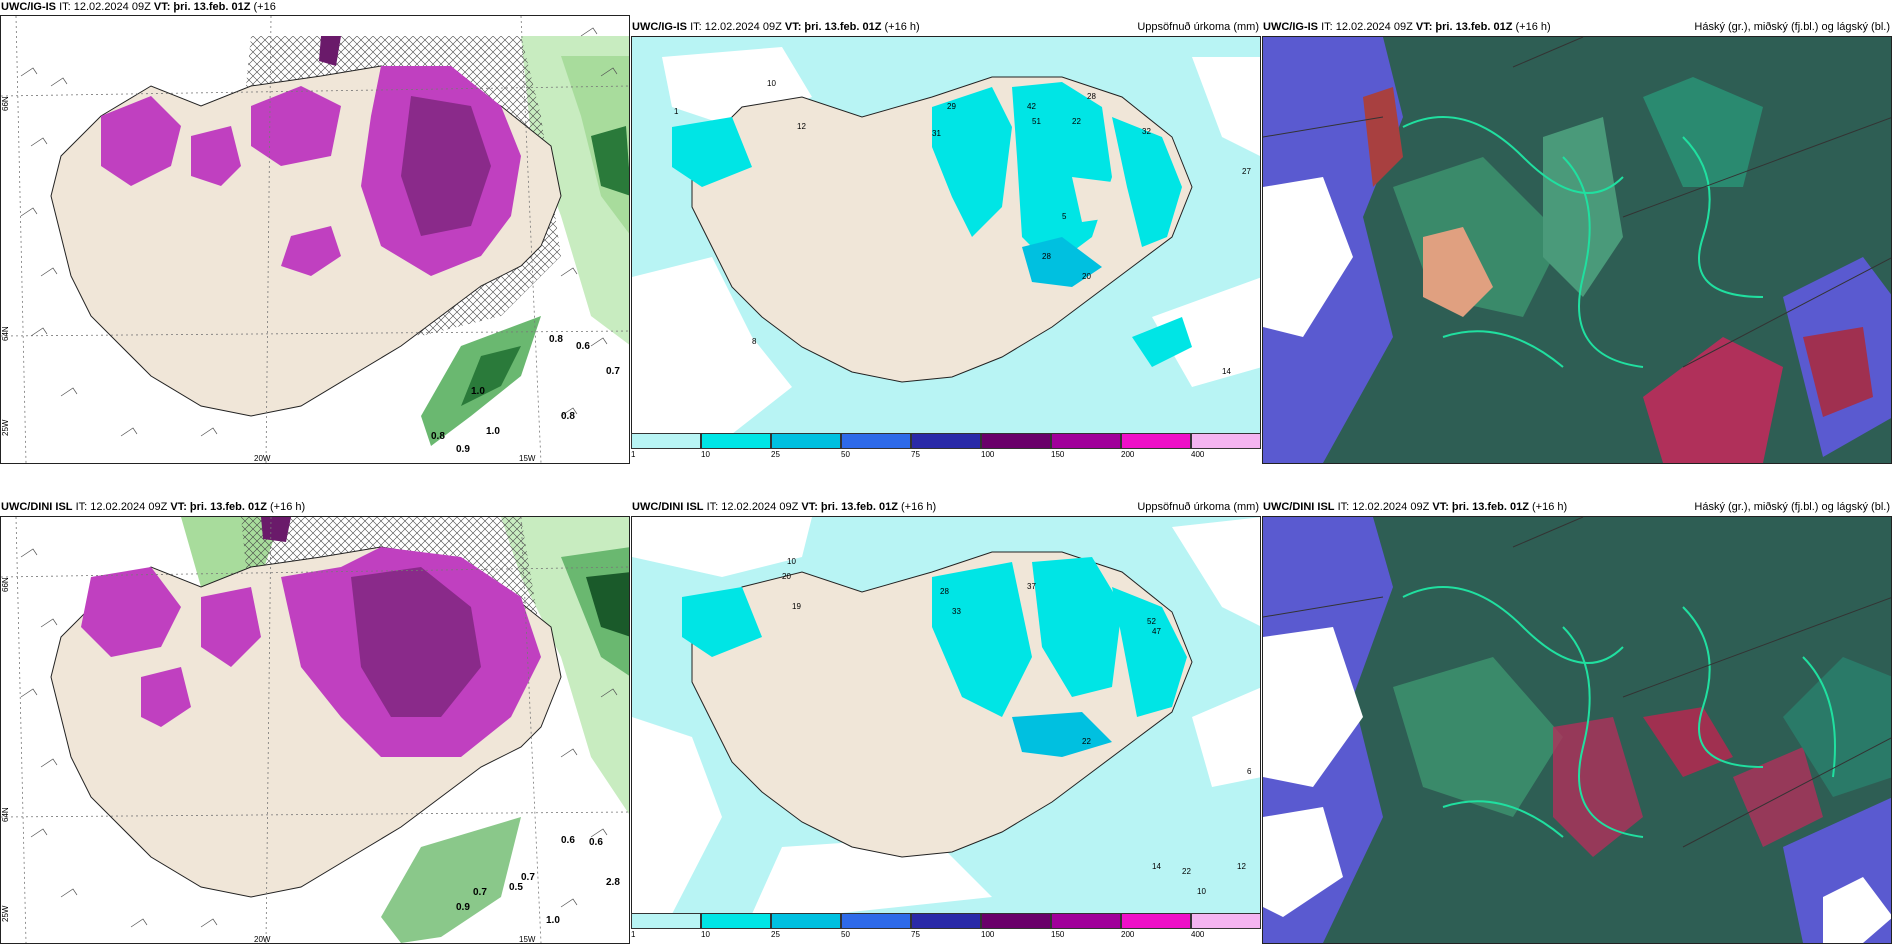 This screenshot has height=950, width=1900. I want to click on map-accumulated-precip: 10 20 19 28 33 37 47 52 22 6 14 22 12 10, so click(946, 715).